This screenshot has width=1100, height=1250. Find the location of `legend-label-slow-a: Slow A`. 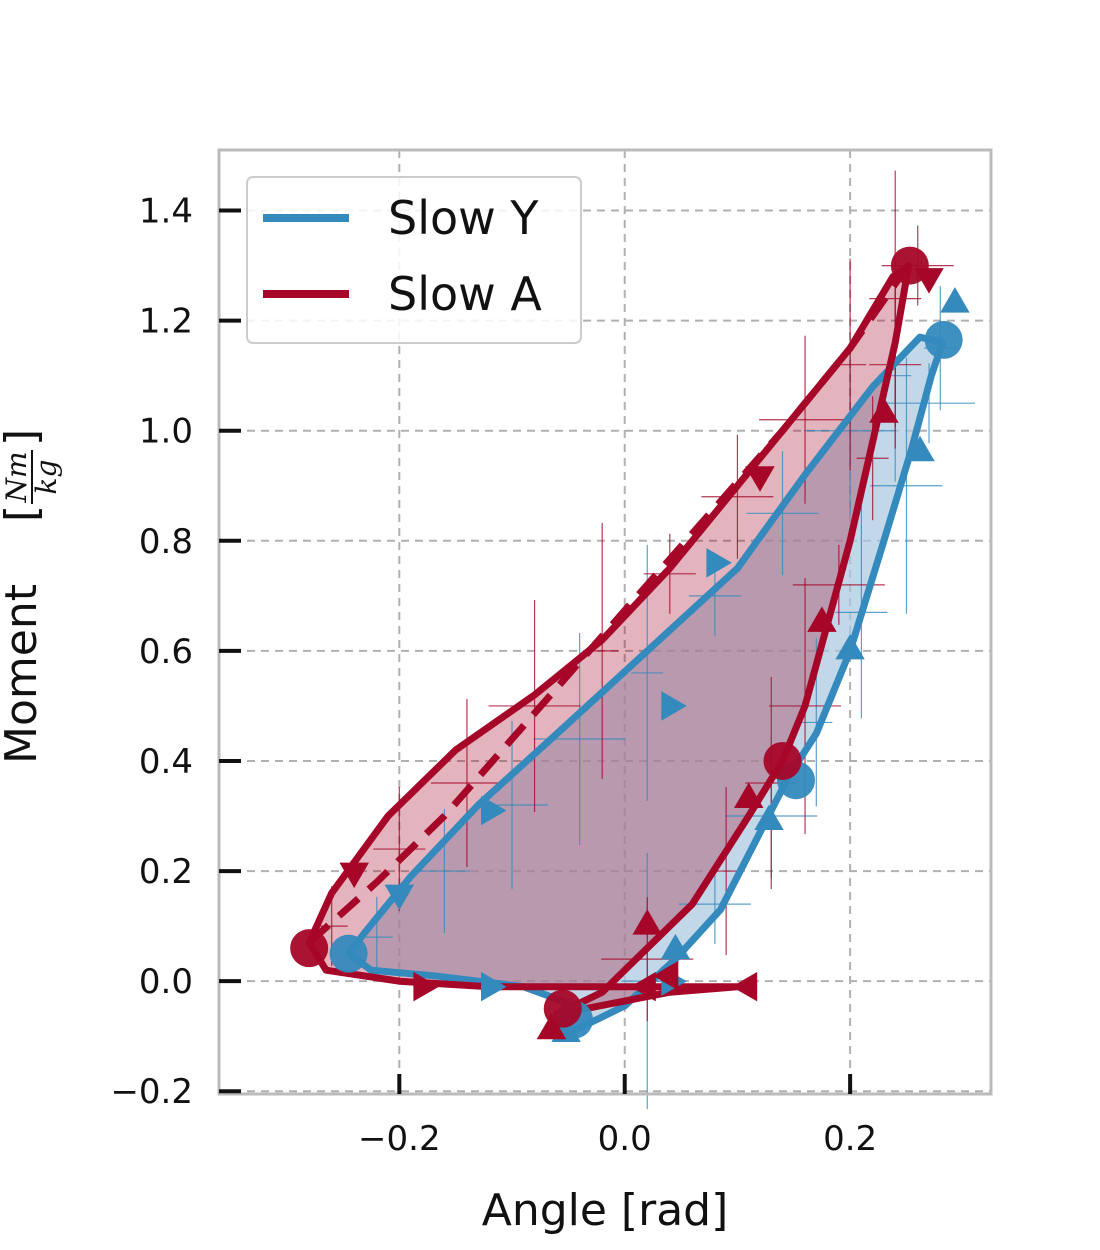

legend-label-slow-a: Slow A is located at coordinates (465, 294).